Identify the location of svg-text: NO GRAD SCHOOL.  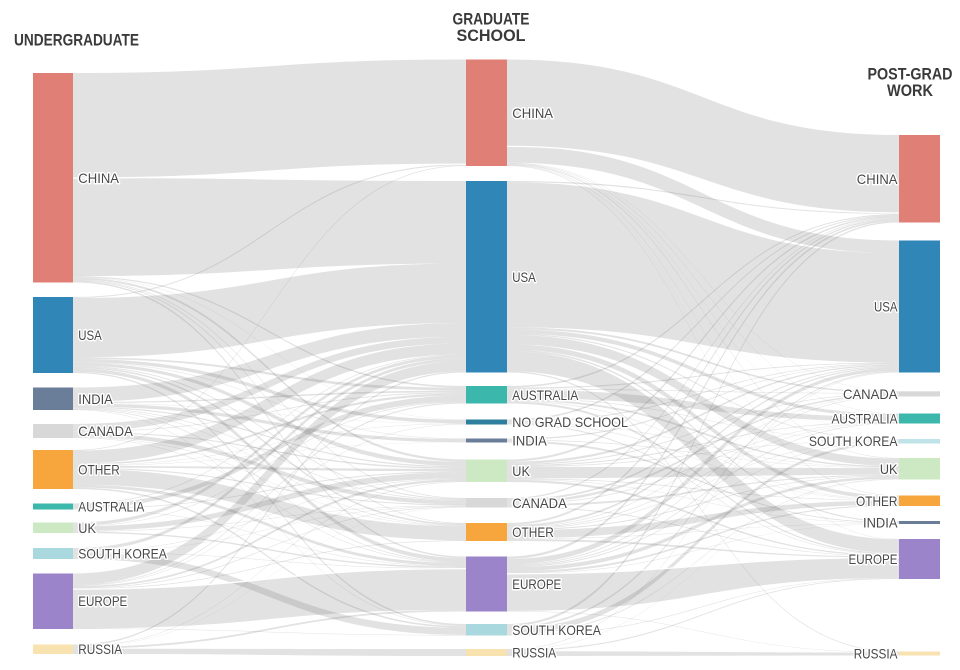
(570, 422).